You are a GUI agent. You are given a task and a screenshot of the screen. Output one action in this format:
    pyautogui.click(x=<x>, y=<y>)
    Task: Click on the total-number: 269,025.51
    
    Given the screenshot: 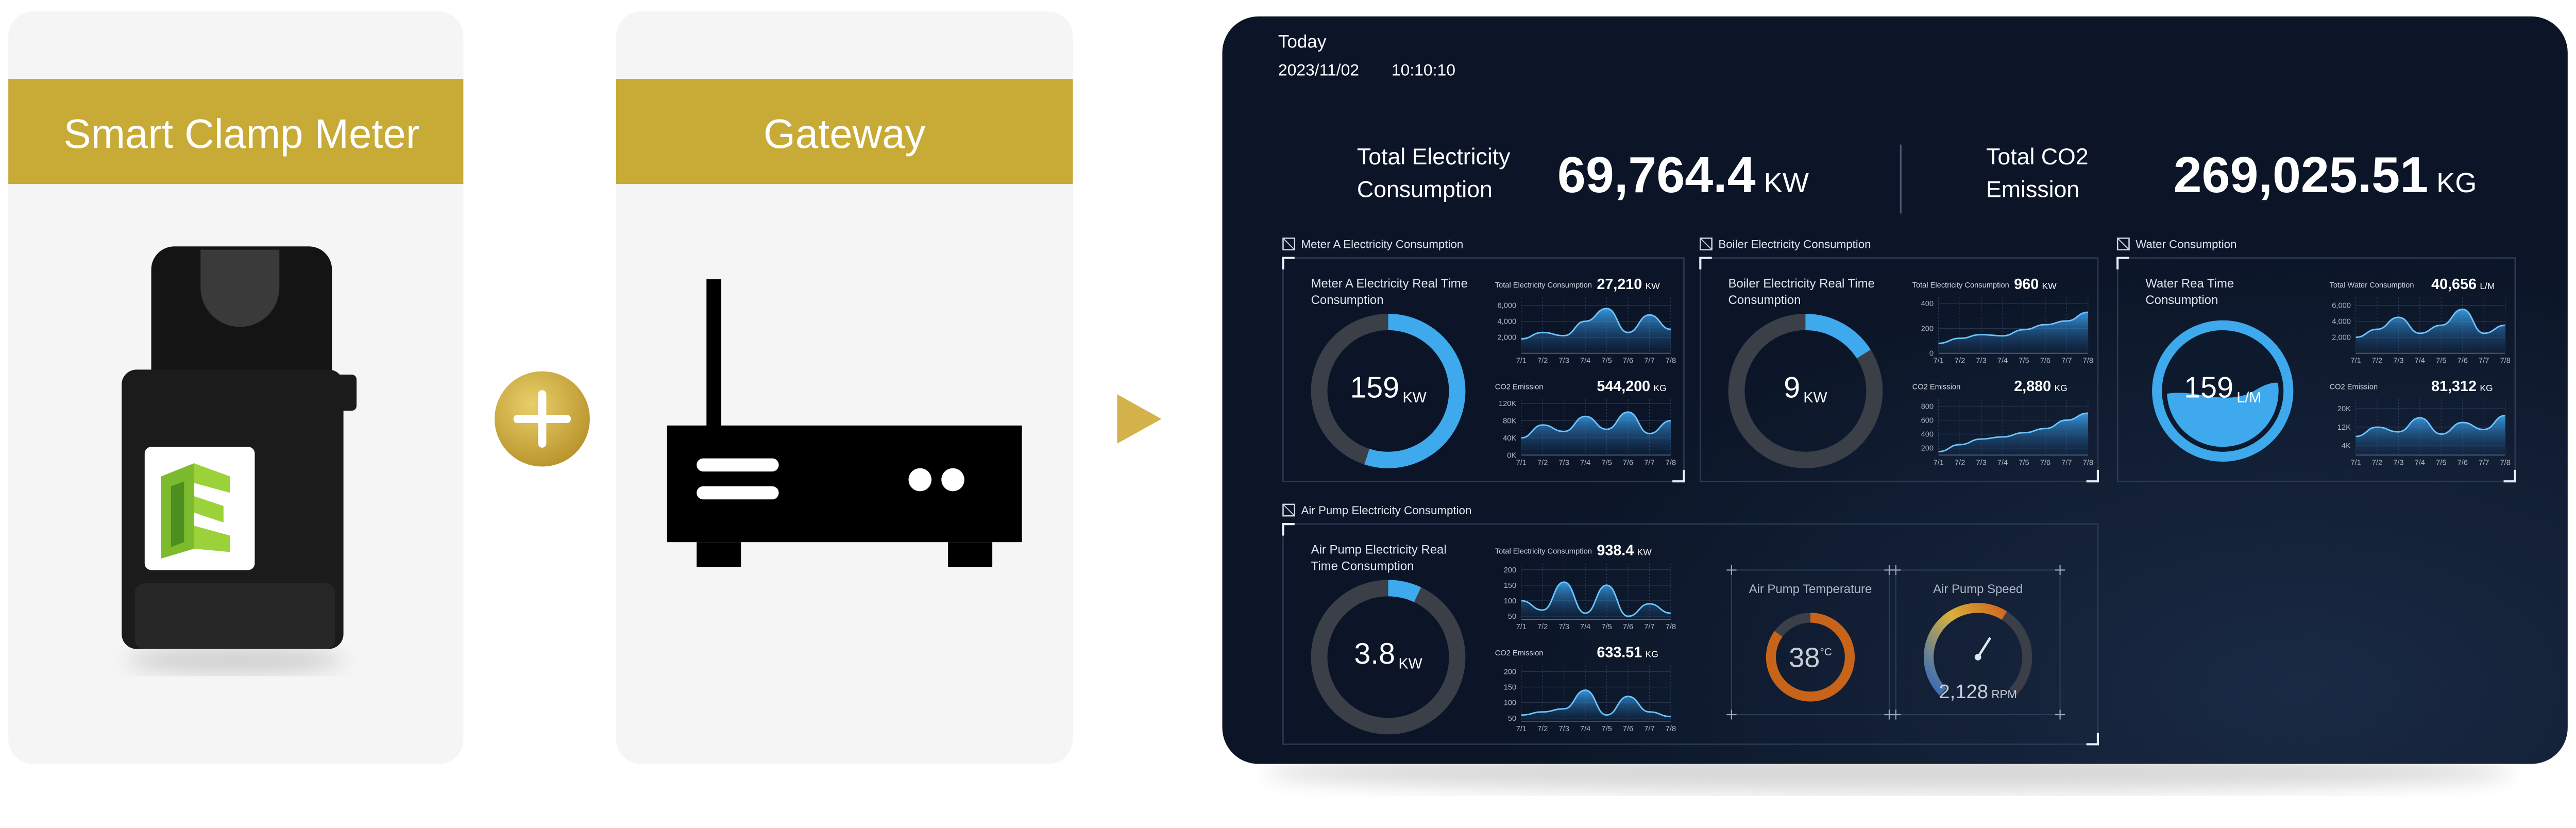 What is the action you would take?
    pyautogui.click(x=2301, y=175)
    